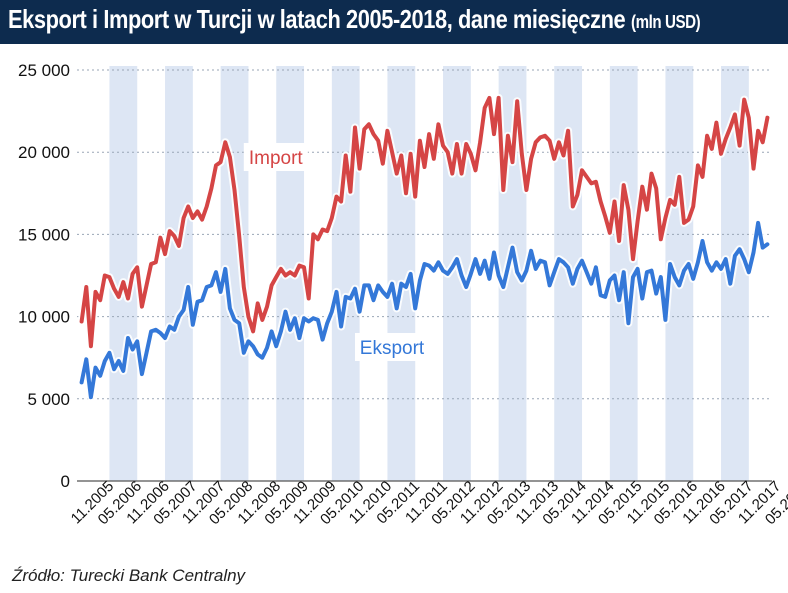  I want to click on eksport-series-label: Eksport, so click(392, 348).